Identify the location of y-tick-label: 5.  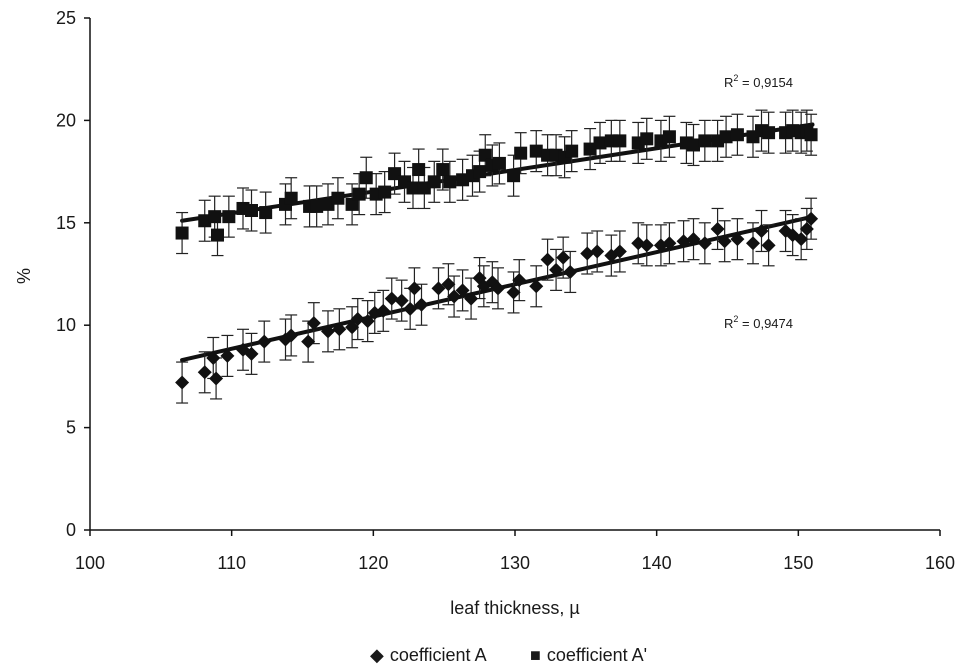
(71, 428).